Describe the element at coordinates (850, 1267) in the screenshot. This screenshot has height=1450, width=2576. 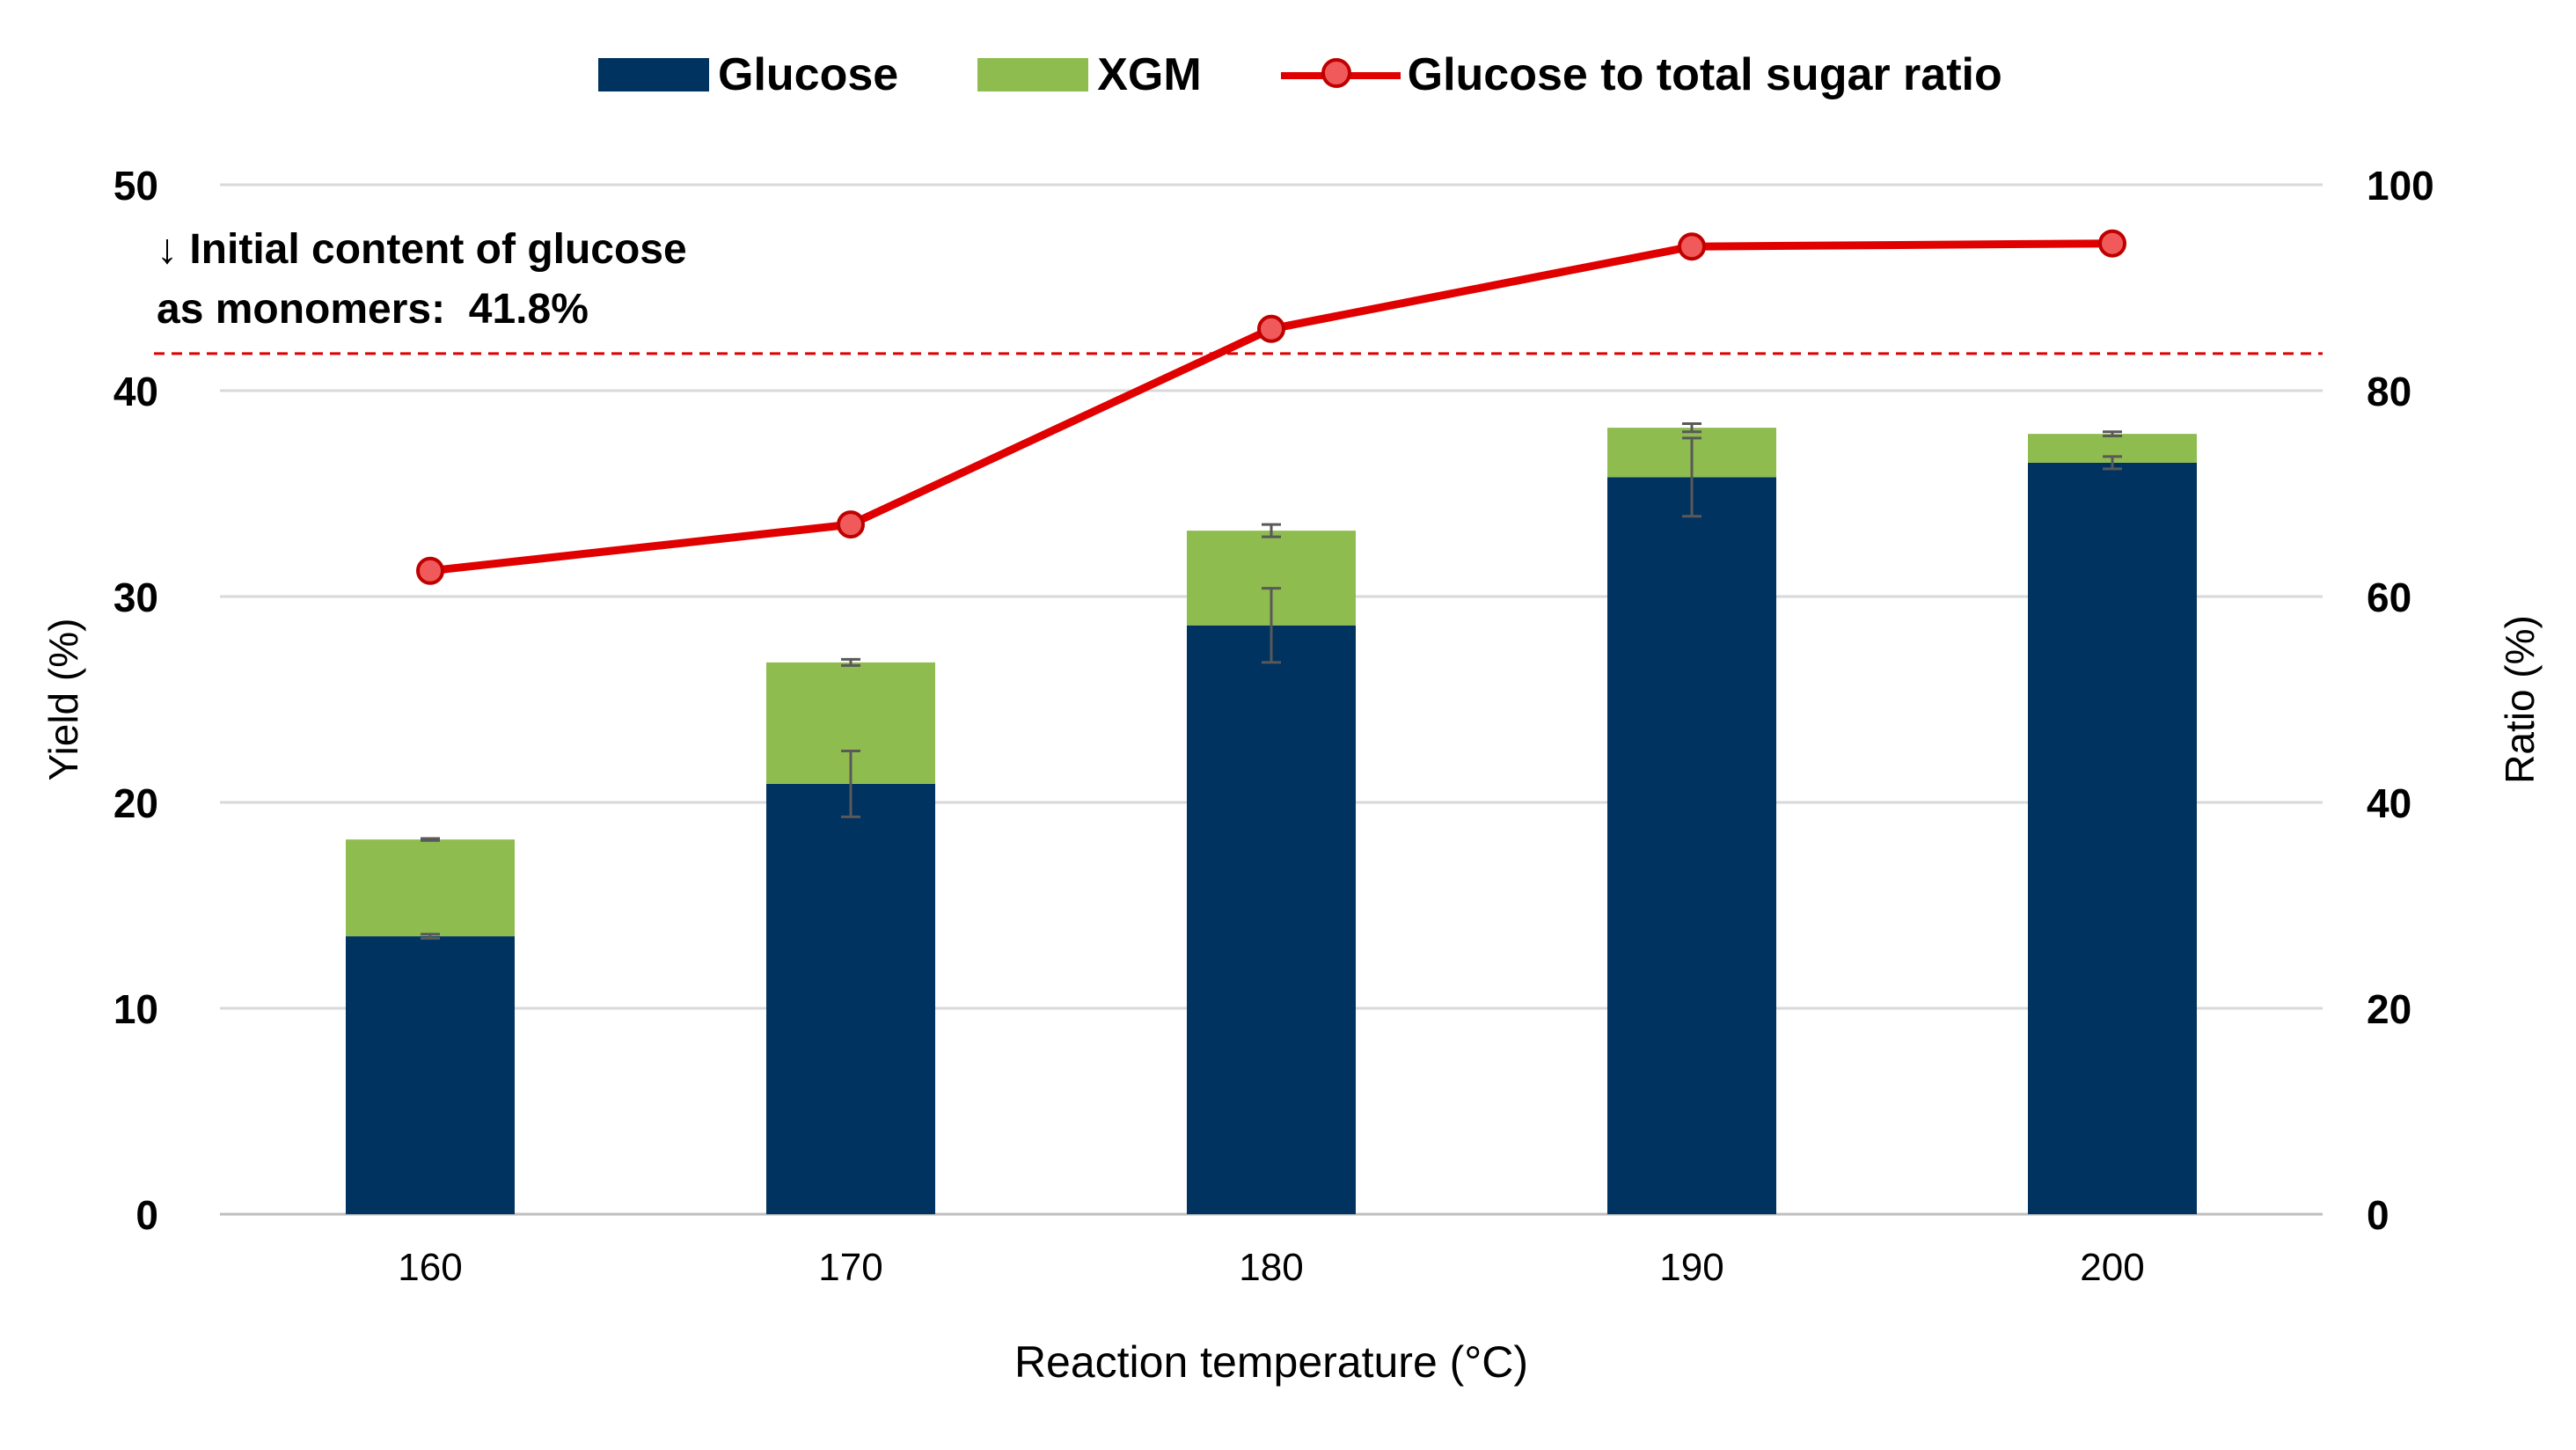
I see `x-tick-label: 170` at that location.